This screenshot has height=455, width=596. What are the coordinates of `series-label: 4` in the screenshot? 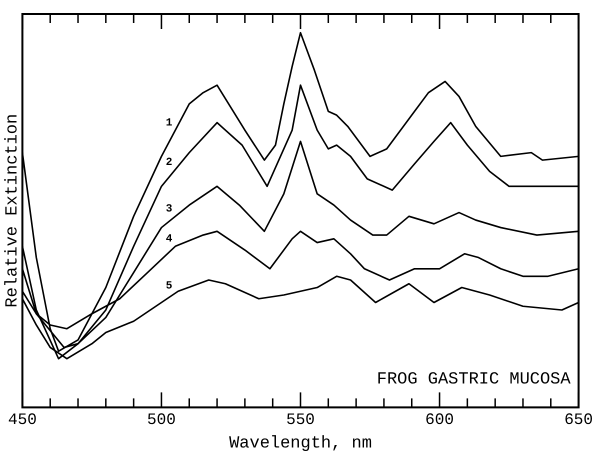 It's located at (169, 240).